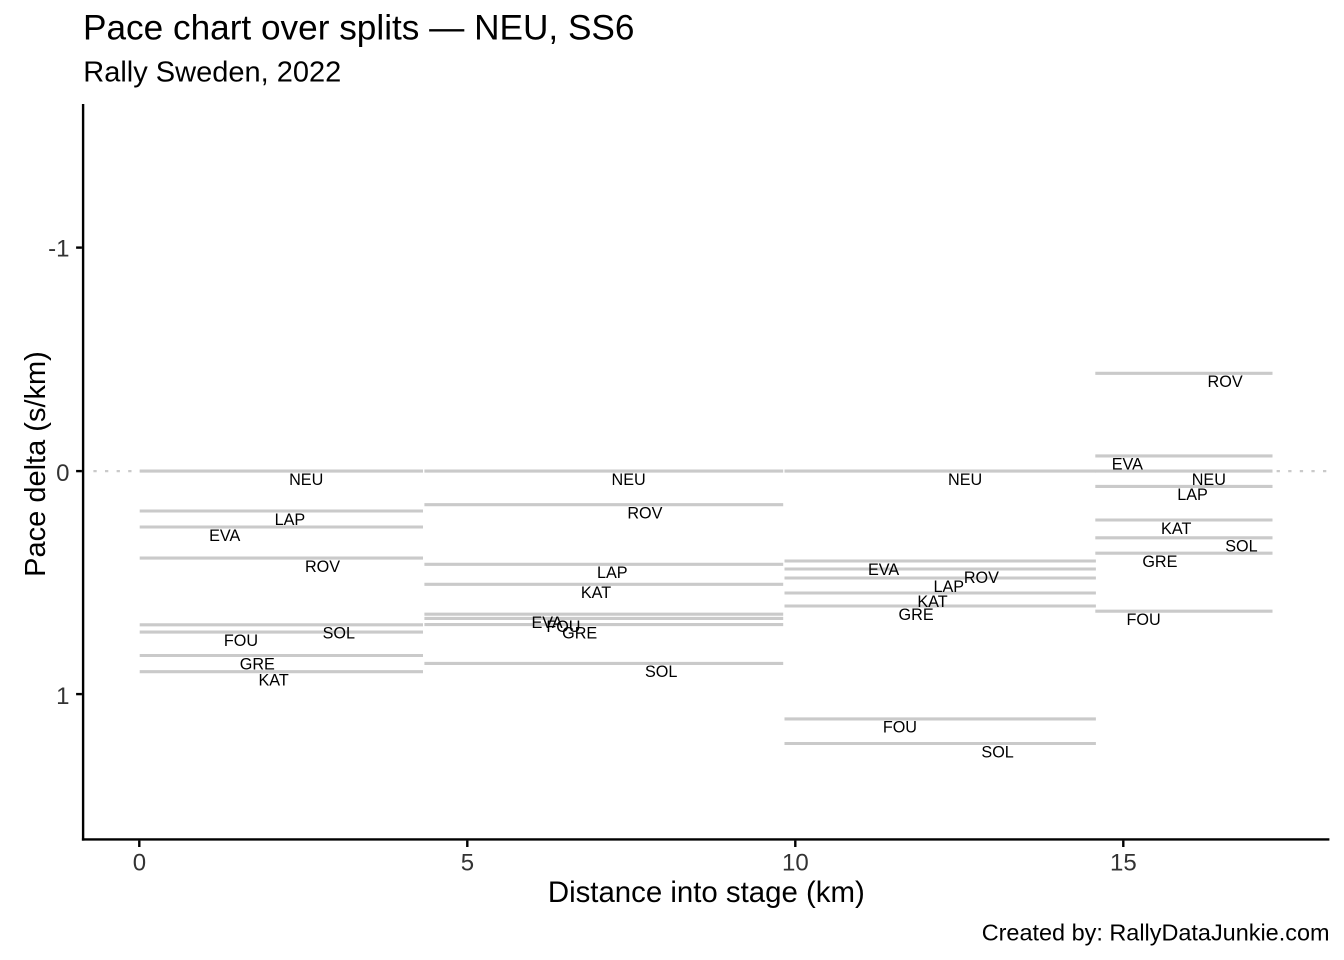 The image size is (1344, 960). I want to click on svg-text: 15, so click(1123, 863).